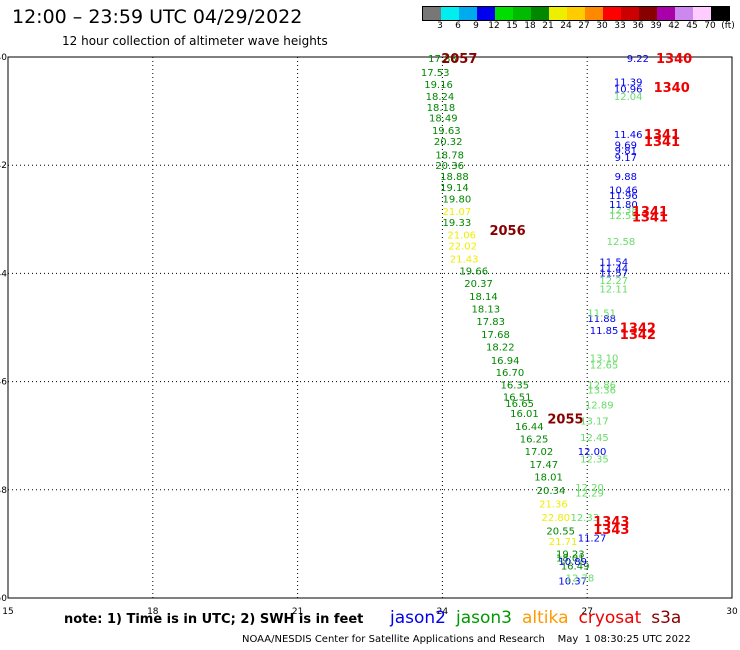  I want to click on x-tick-label: 21, so click(297, 612).